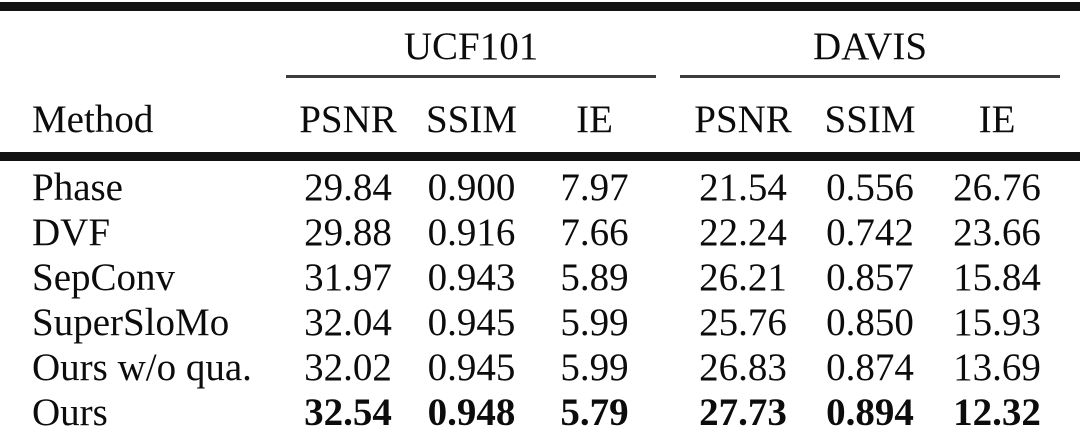 The height and width of the screenshot is (429, 1080). Describe the element at coordinates (540, 232) in the screenshot. I see `table-row: DVF 29.88 0.916 7.66 22.24 0.742 23.66` at that location.